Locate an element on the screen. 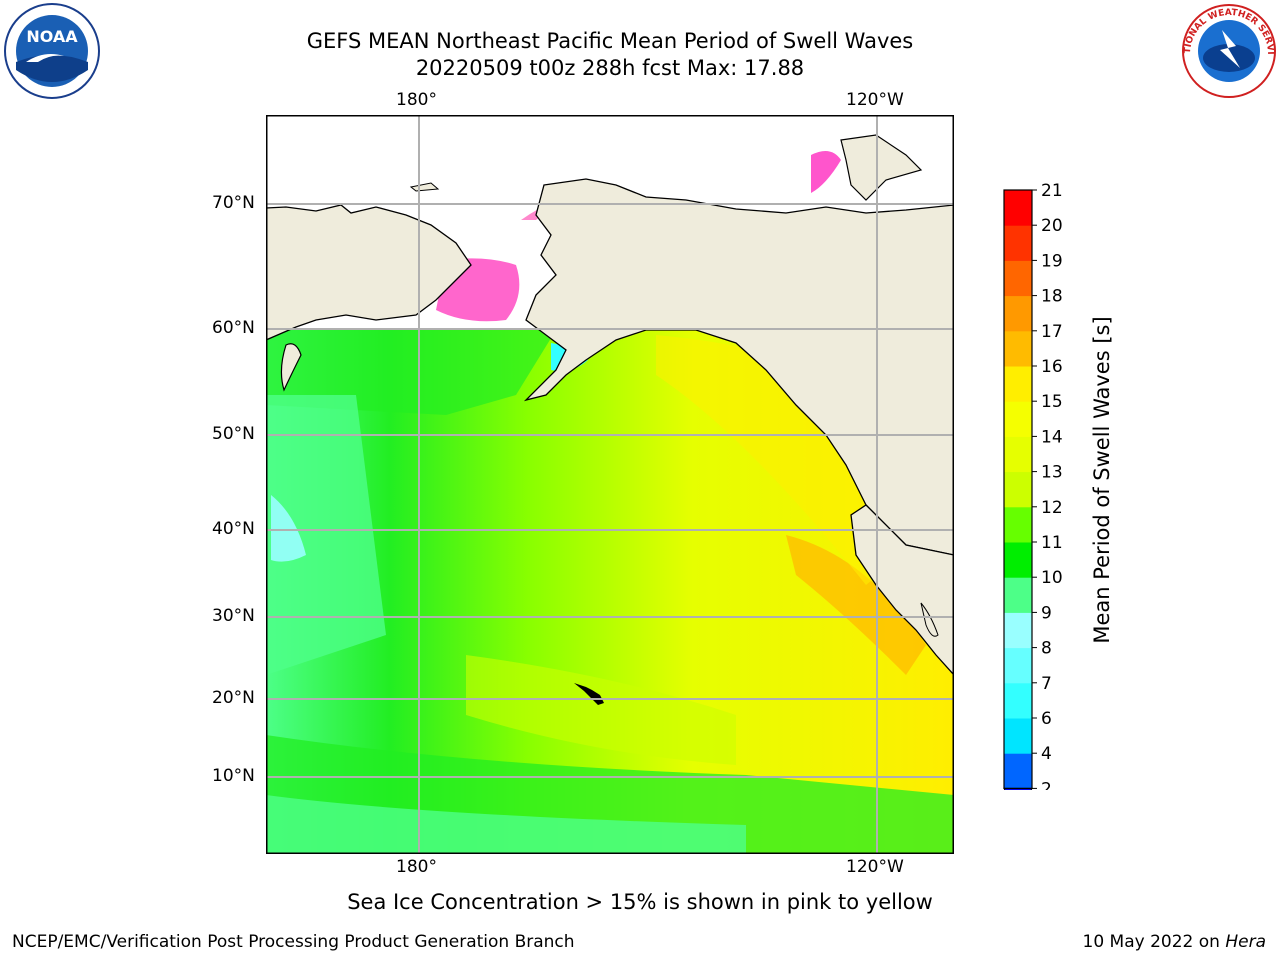 The height and width of the screenshot is (960, 1280). footer-host: Hera is located at coordinates (1245, 942).